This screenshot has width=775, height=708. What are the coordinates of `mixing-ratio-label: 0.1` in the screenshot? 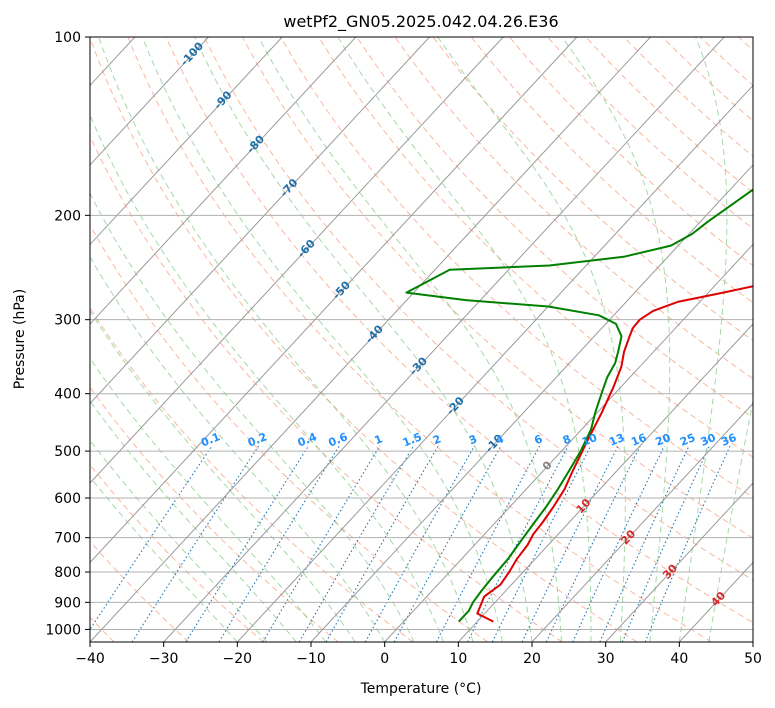 It's located at (210, 439).